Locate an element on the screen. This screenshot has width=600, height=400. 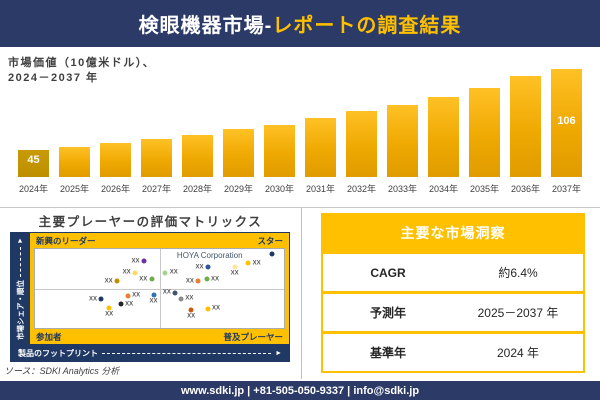
insights-row-value: 約6.4% is located at coordinates (518, 273).